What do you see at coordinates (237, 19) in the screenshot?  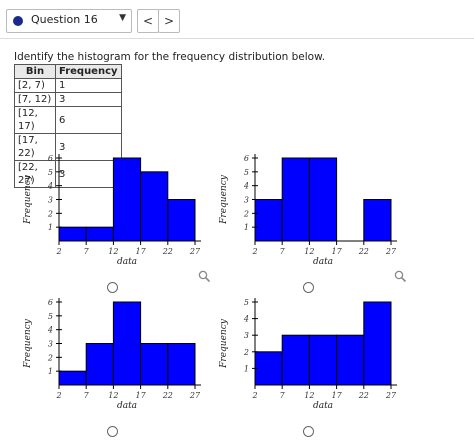 I see `question-toolbar: Question 16 ▼ < >` at bounding box center [237, 19].